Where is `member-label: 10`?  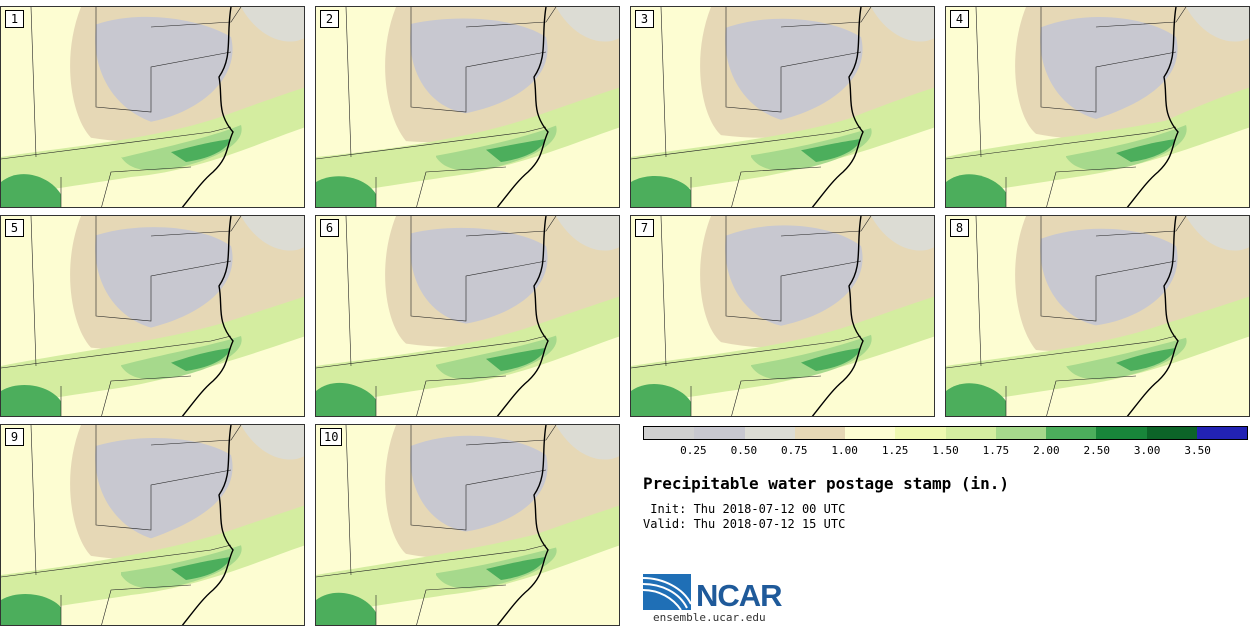 member-label: 10 is located at coordinates (331, 437).